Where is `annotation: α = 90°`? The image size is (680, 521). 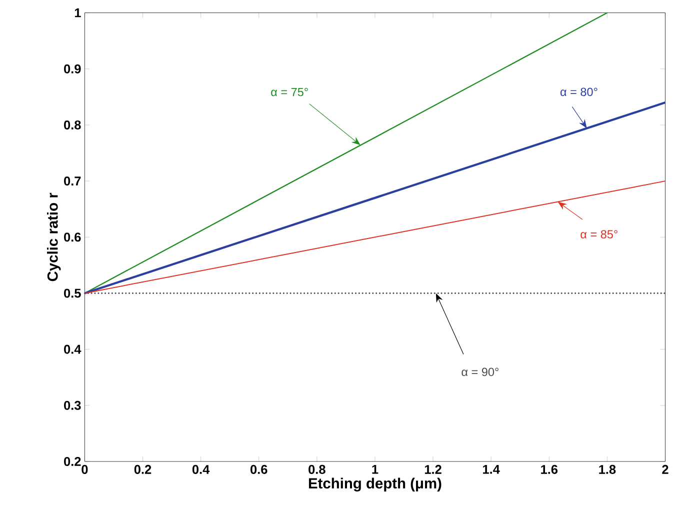 annotation: α = 90° is located at coordinates (480, 372).